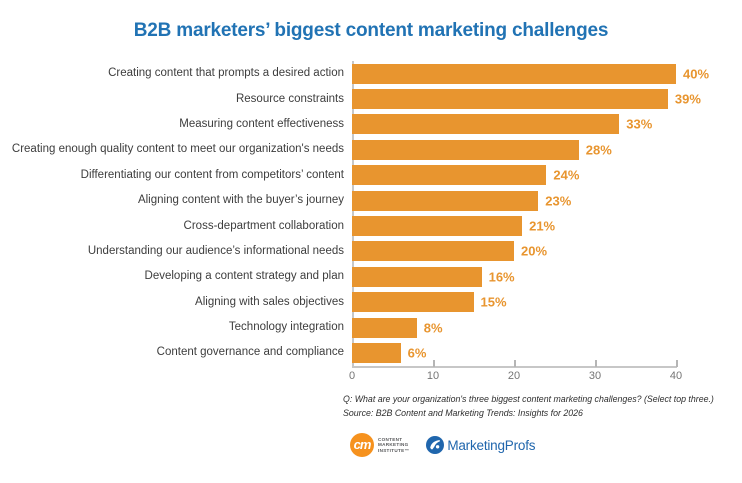  What do you see at coordinates (394, 450) in the screenshot?
I see `cmi-logo-line3: INSTITUTE™` at bounding box center [394, 450].